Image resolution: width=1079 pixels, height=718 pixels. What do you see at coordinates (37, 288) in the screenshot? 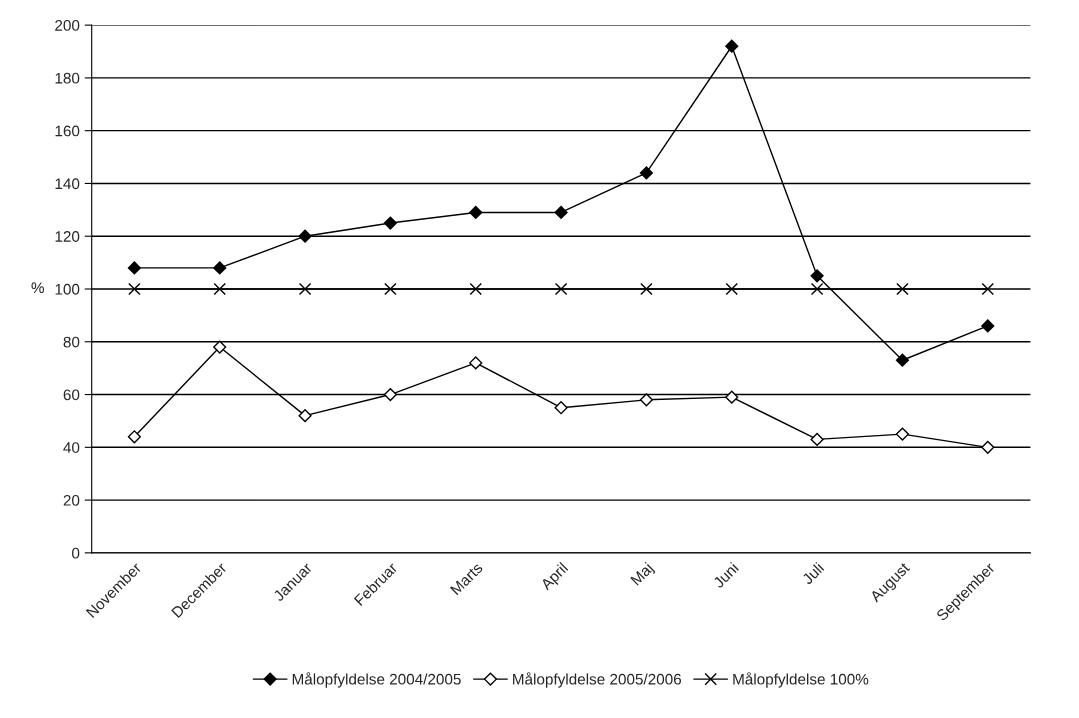
I see `y-axis-title: %` at bounding box center [37, 288].